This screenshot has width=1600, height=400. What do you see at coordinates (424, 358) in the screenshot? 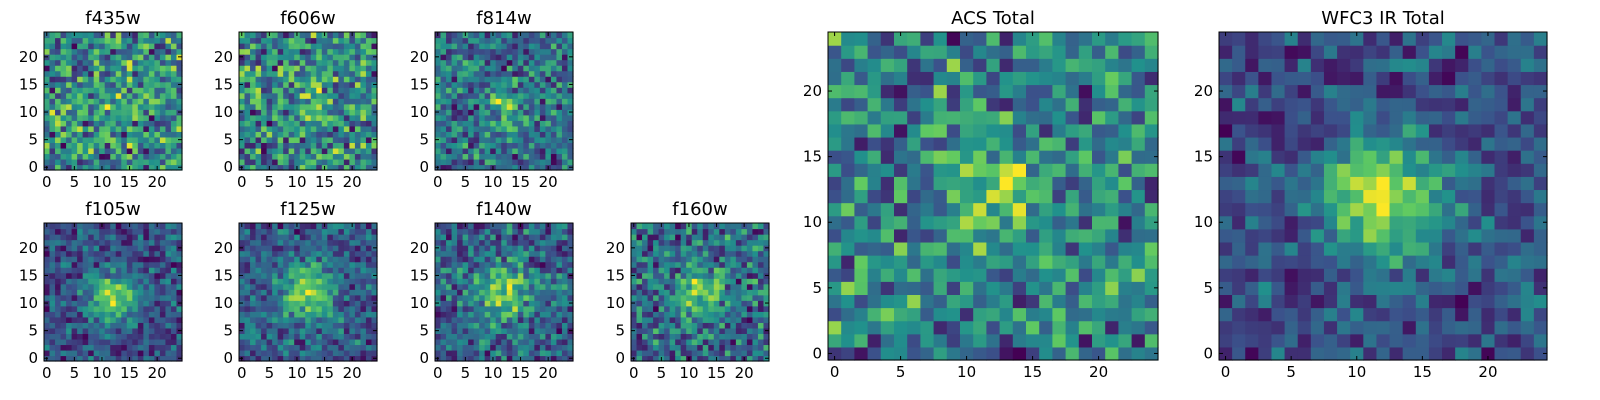
I see `y-tick-label: 0` at bounding box center [424, 358].